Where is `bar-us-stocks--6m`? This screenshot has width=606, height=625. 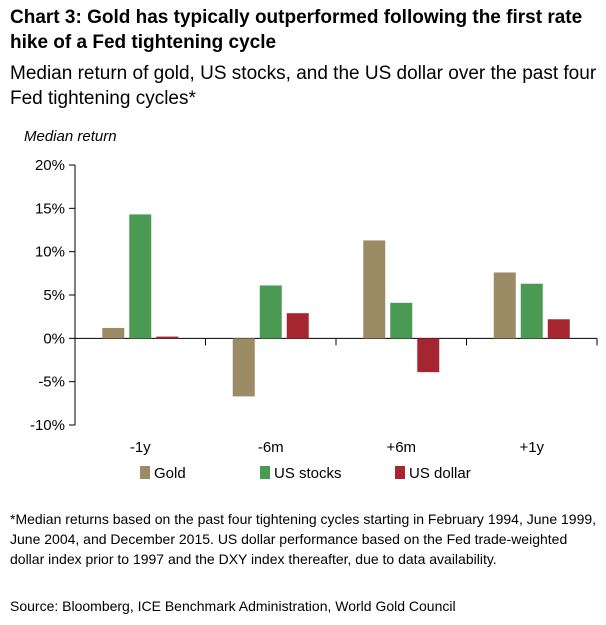 bar-us-stocks--6m is located at coordinates (270, 312).